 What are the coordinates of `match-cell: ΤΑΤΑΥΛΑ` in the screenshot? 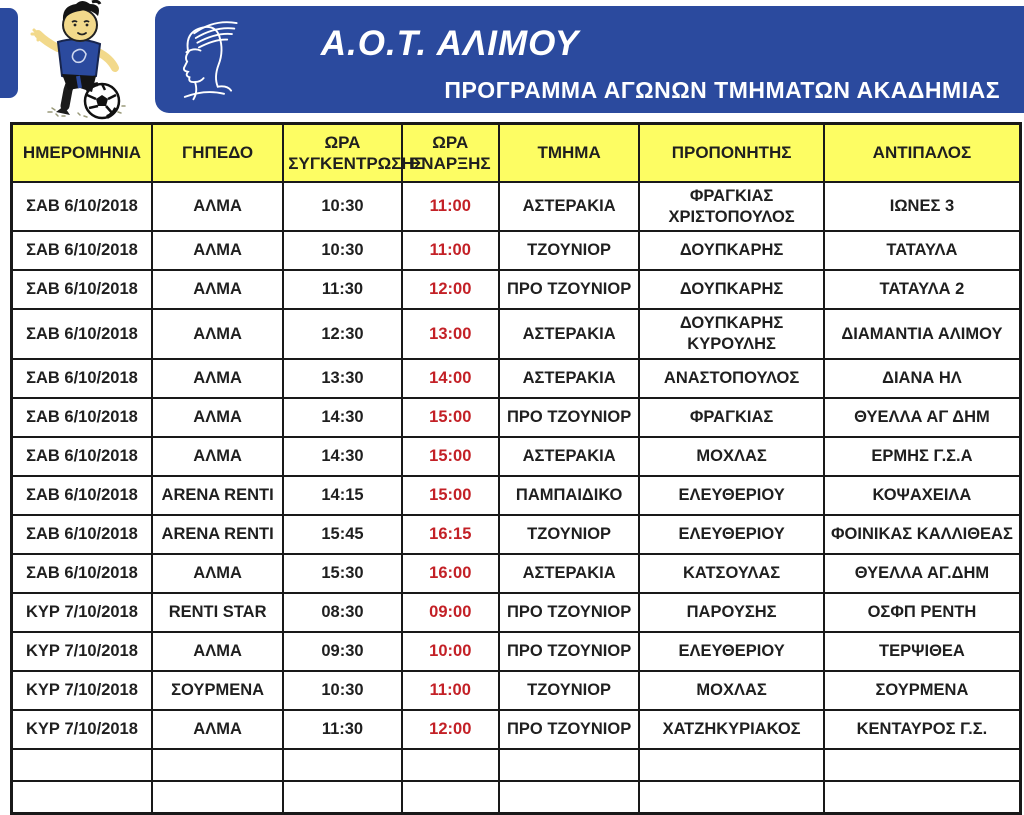 It's located at (922, 251).